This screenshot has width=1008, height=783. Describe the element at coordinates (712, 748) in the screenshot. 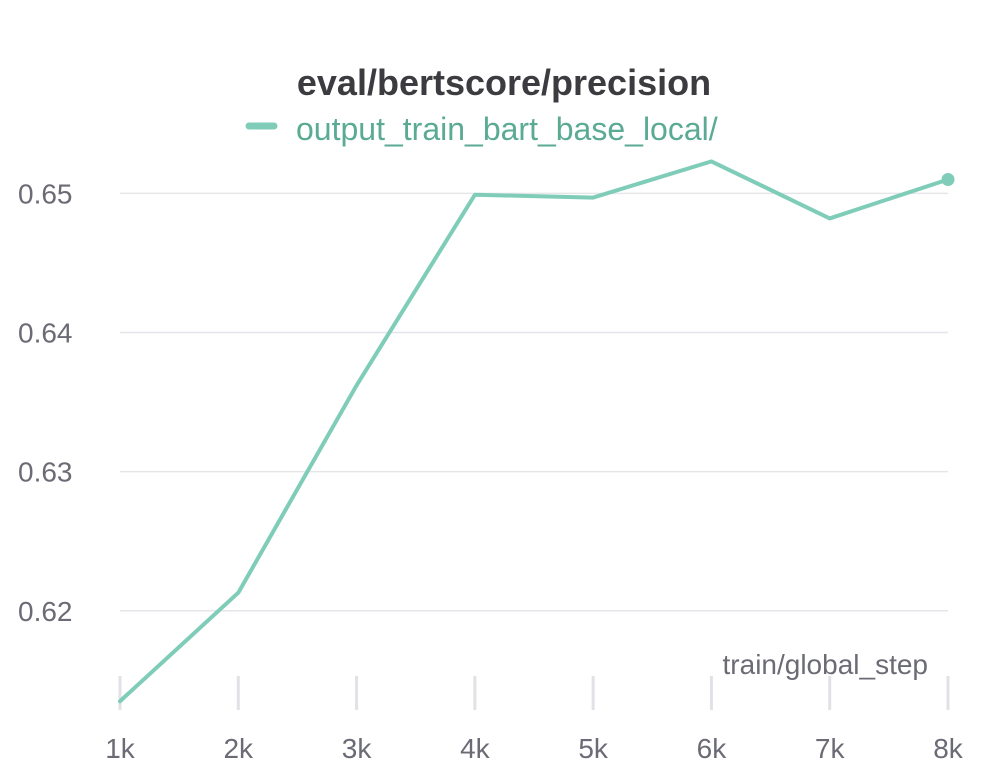

I see `x-tick-label: 6k` at that location.